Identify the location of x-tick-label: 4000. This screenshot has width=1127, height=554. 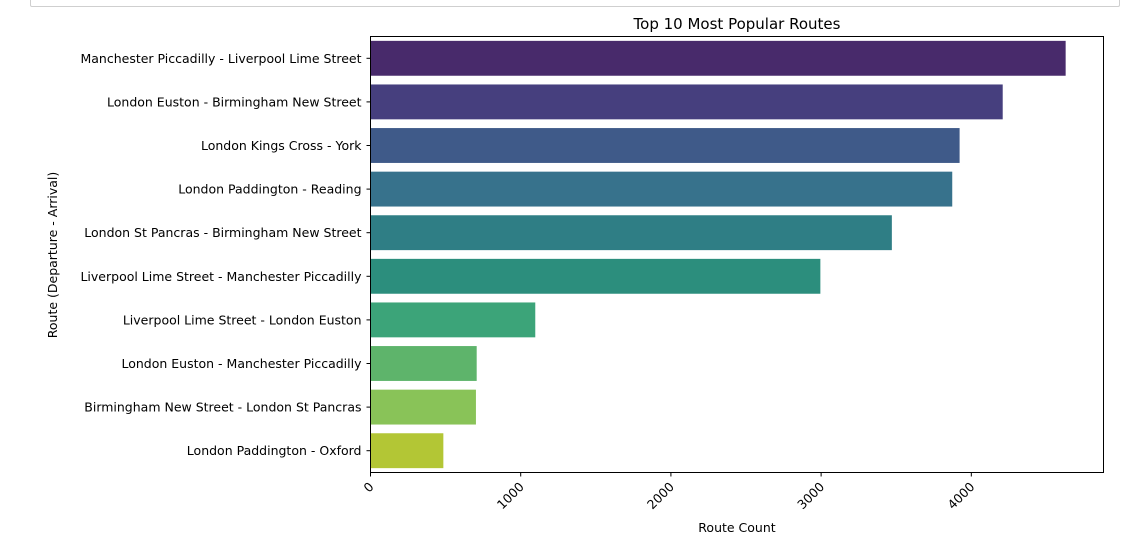
(960, 495).